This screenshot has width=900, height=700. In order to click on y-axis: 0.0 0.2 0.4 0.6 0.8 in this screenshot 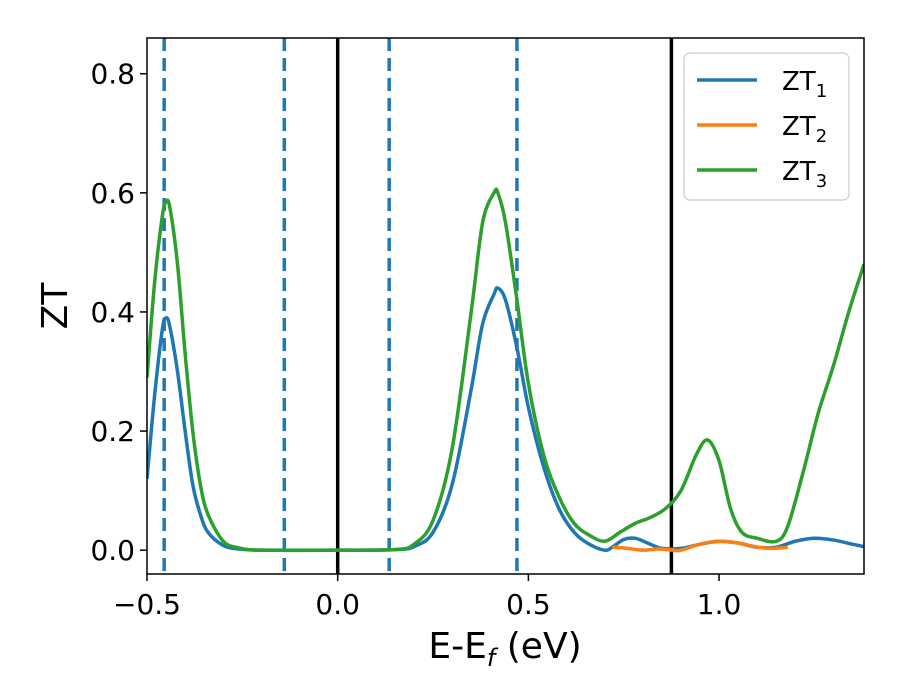, I will do `click(118, 312)`.